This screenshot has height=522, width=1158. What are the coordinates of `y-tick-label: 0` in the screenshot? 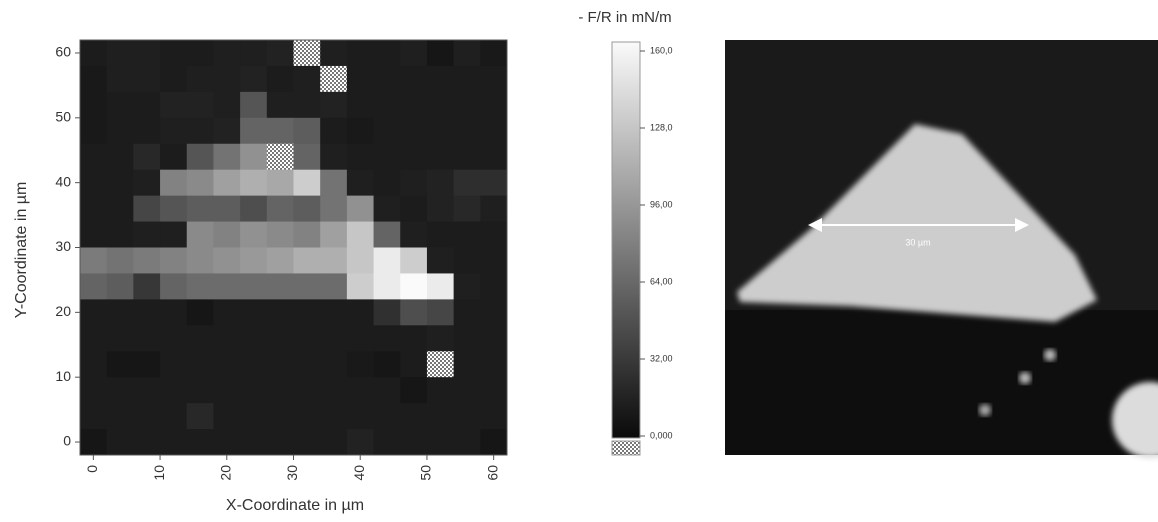 It's located at (67, 441).